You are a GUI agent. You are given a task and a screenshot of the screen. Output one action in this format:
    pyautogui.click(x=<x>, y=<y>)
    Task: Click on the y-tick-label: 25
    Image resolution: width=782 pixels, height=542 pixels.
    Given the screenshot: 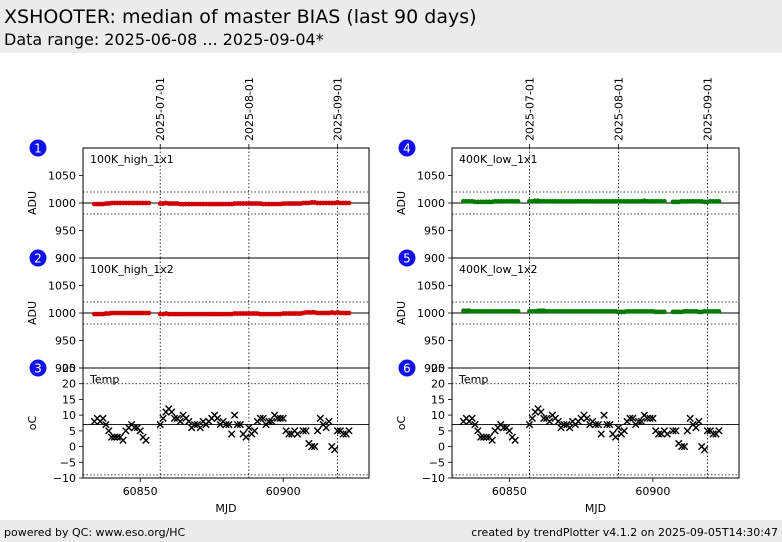 What is the action you would take?
    pyautogui.click(x=438, y=368)
    